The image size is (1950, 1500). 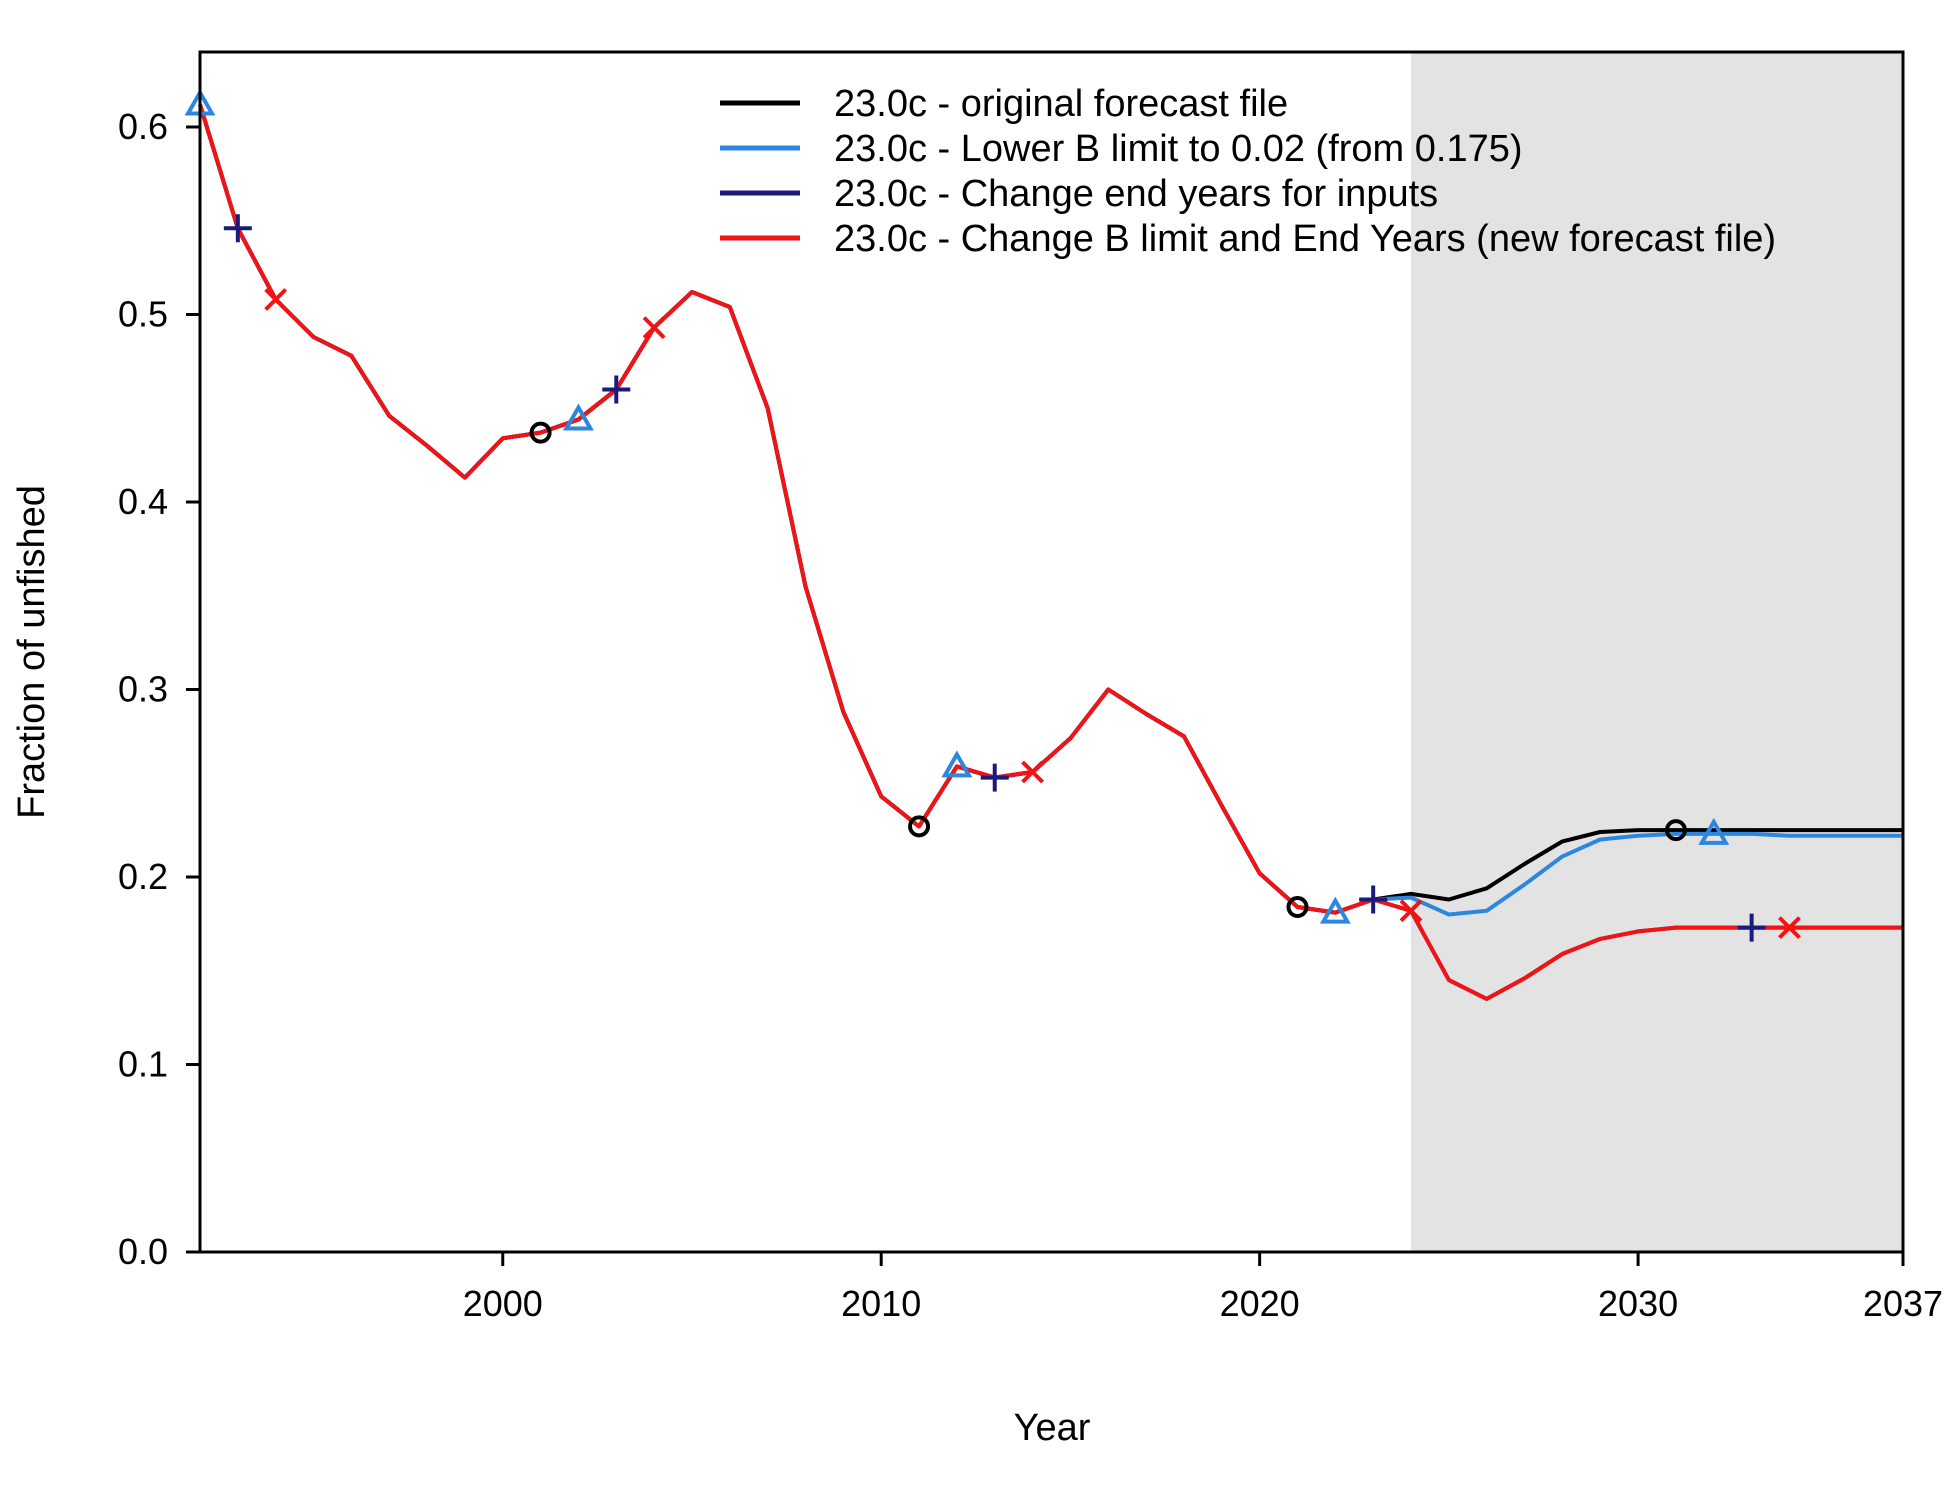 I want to click on x-tick-label: 2037, so click(x=1903, y=1303).